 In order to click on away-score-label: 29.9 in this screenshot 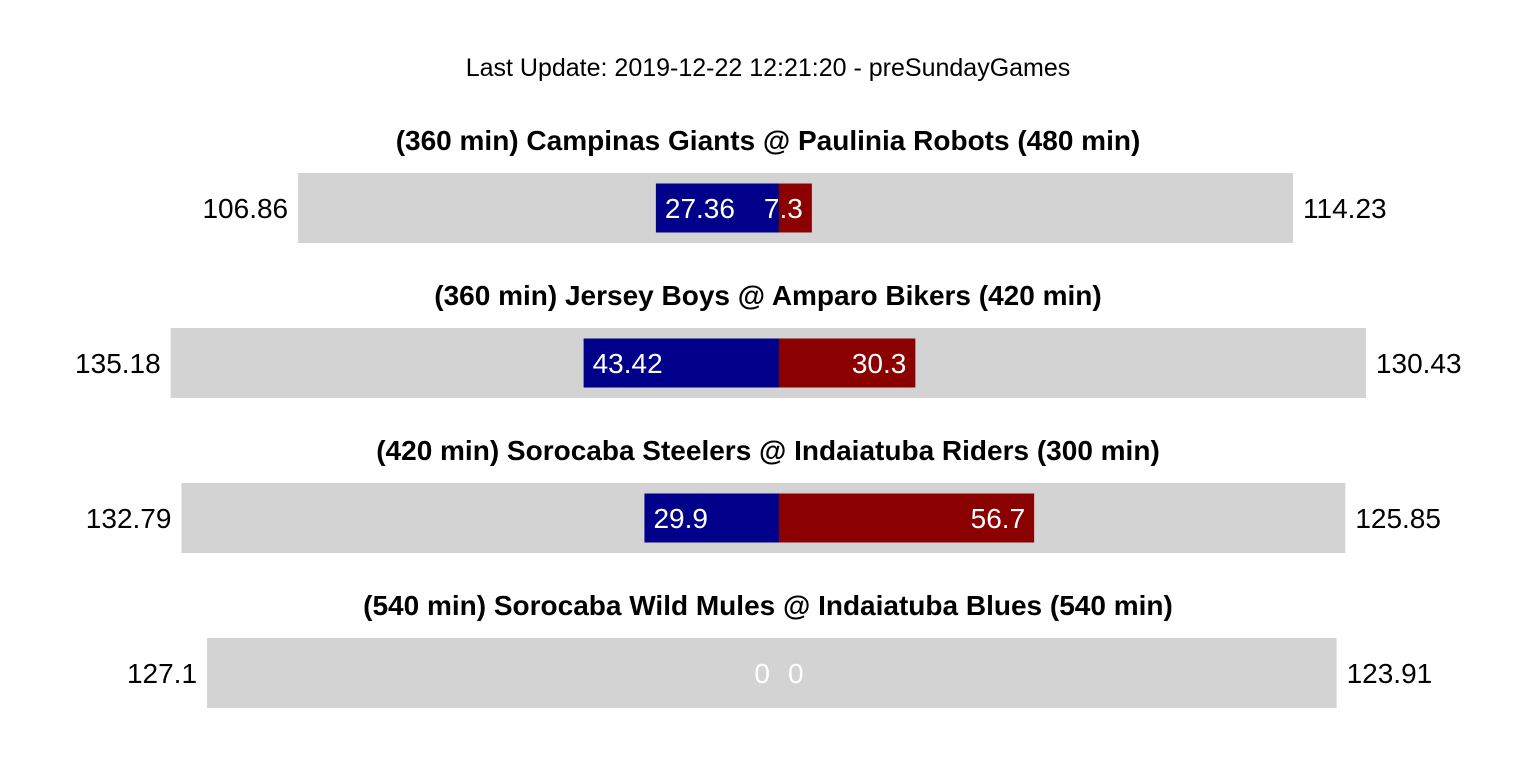, I will do `click(680, 518)`.